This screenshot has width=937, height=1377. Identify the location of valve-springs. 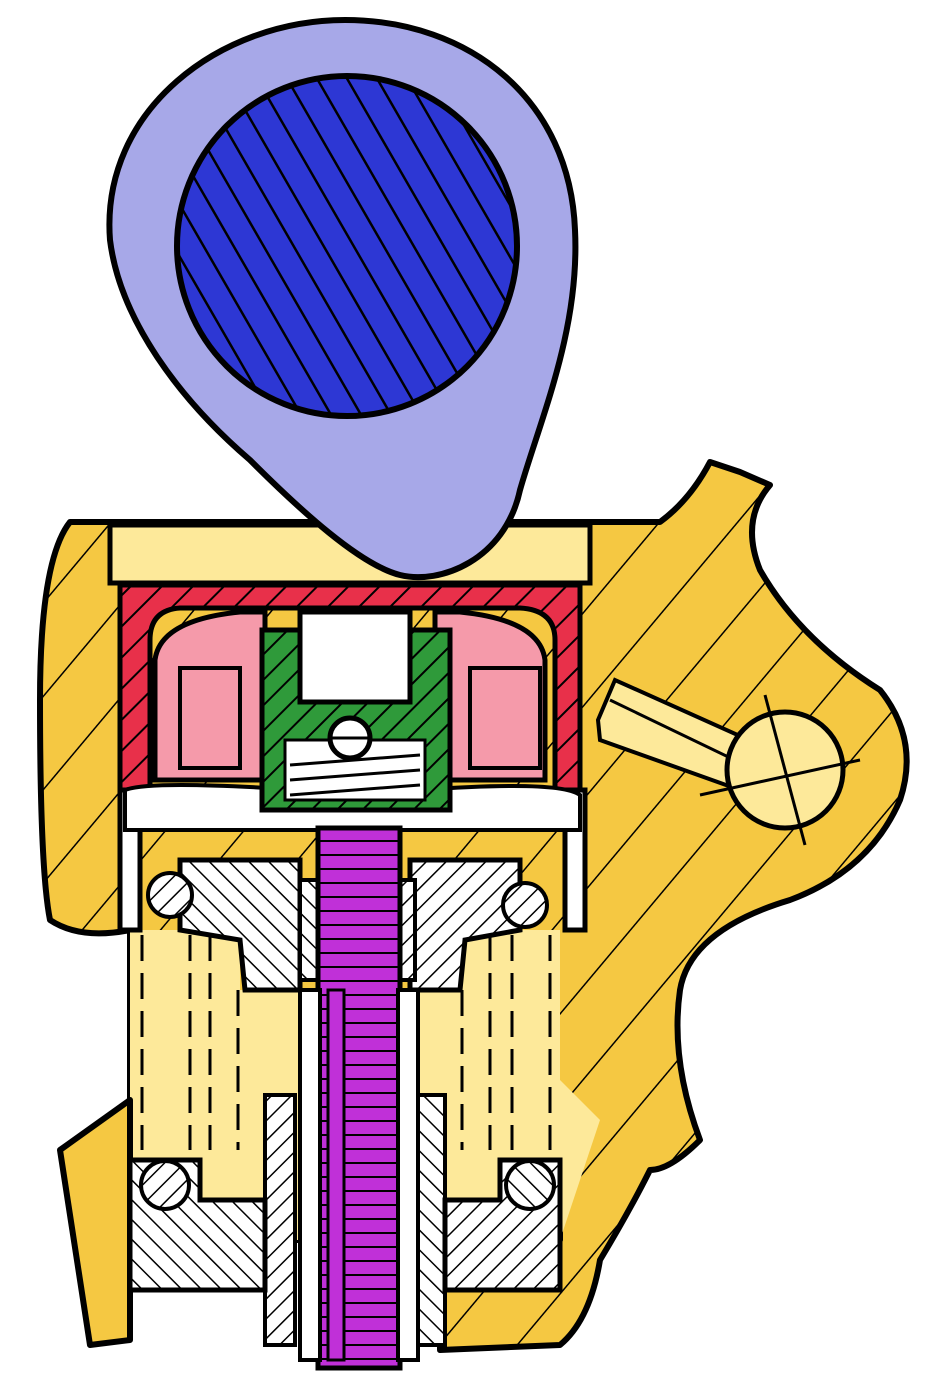
(346, 1042).